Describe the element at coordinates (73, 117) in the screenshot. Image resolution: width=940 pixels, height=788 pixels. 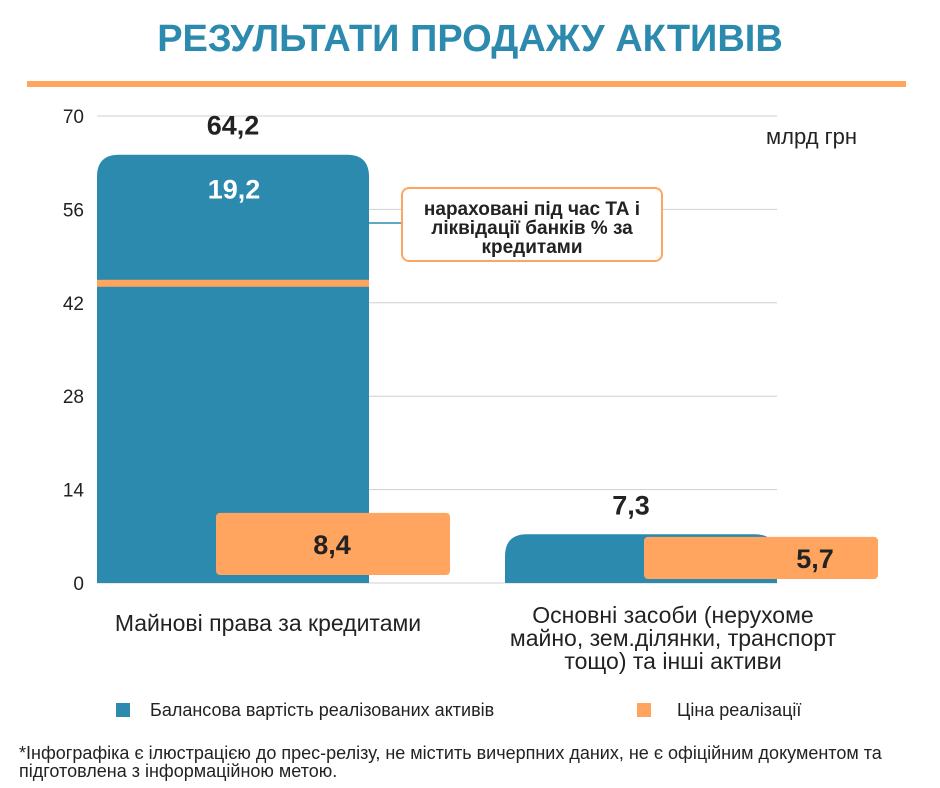
I see `y-tick-label: 70` at that location.